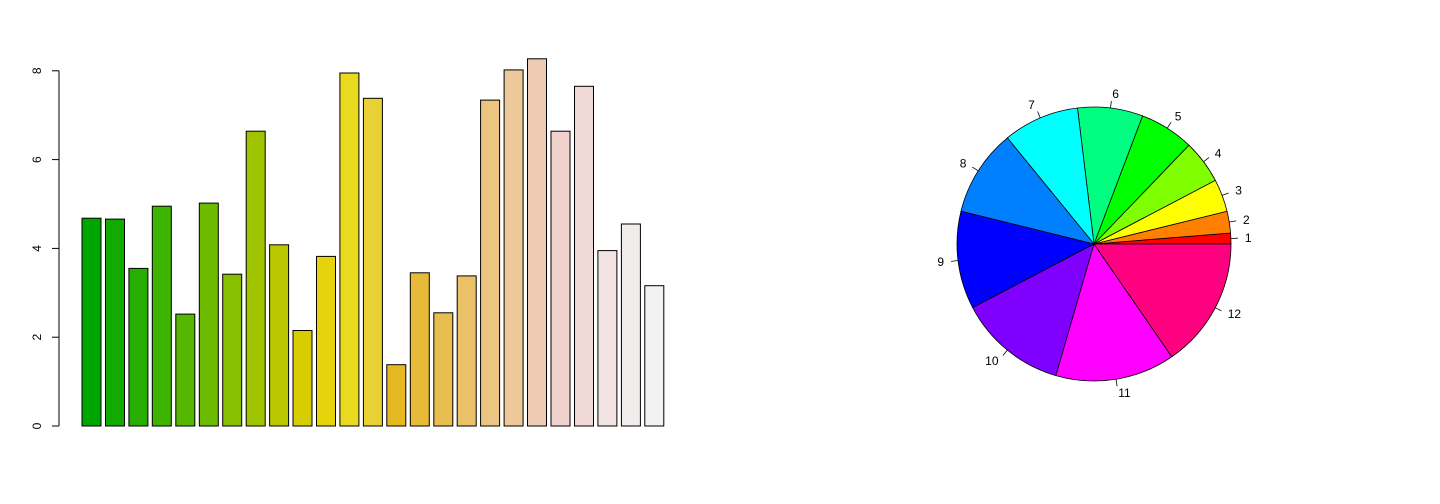 The image size is (1440, 504). What do you see at coordinates (1218, 153) in the screenshot?
I see `pie-label: 4` at bounding box center [1218, 153].